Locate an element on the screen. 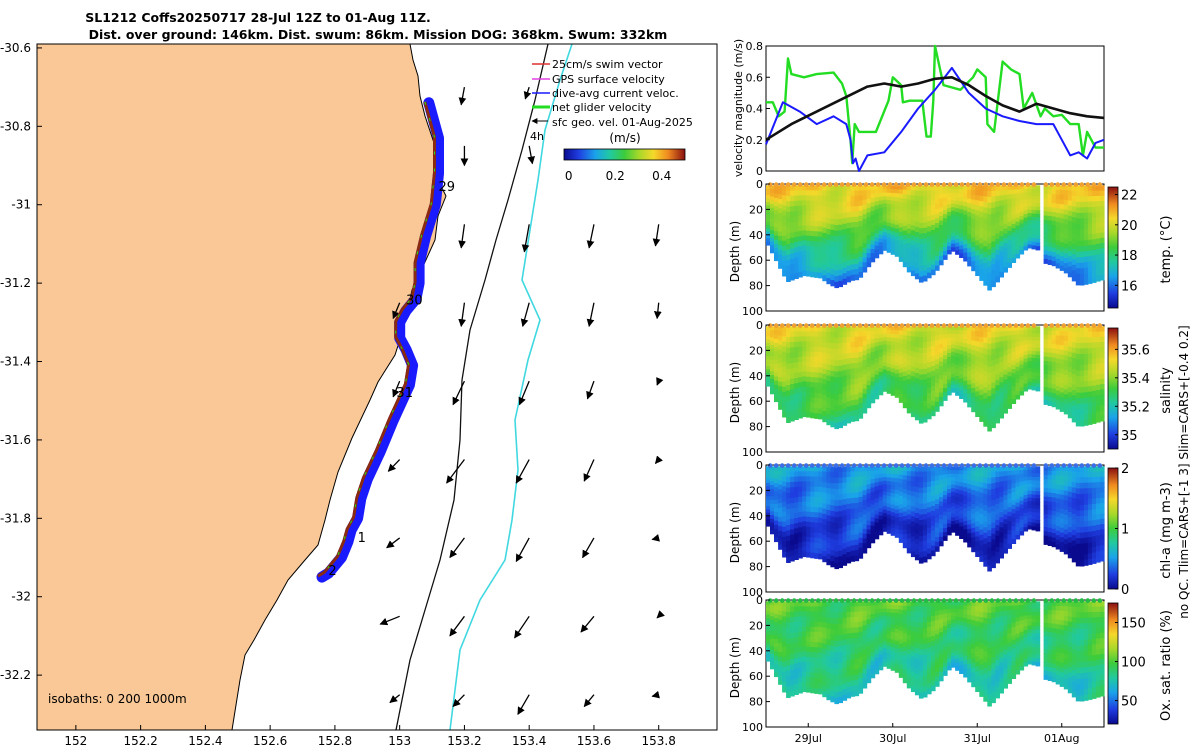  map-xtick-label: 153.4 is located at coordinates (529, 741).